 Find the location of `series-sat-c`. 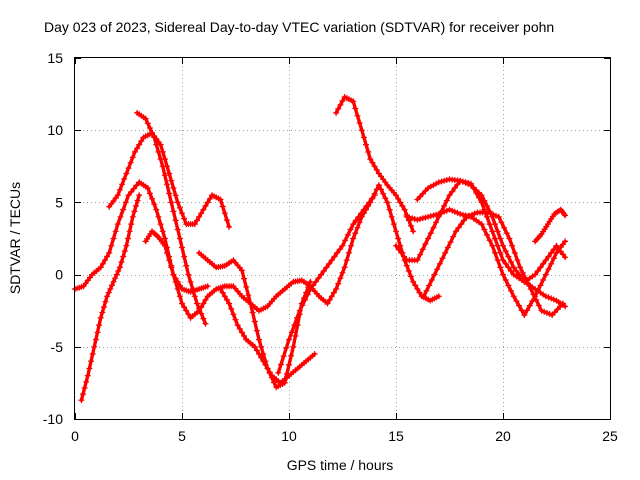

series-sat-c is located at coordinates (110, 298).